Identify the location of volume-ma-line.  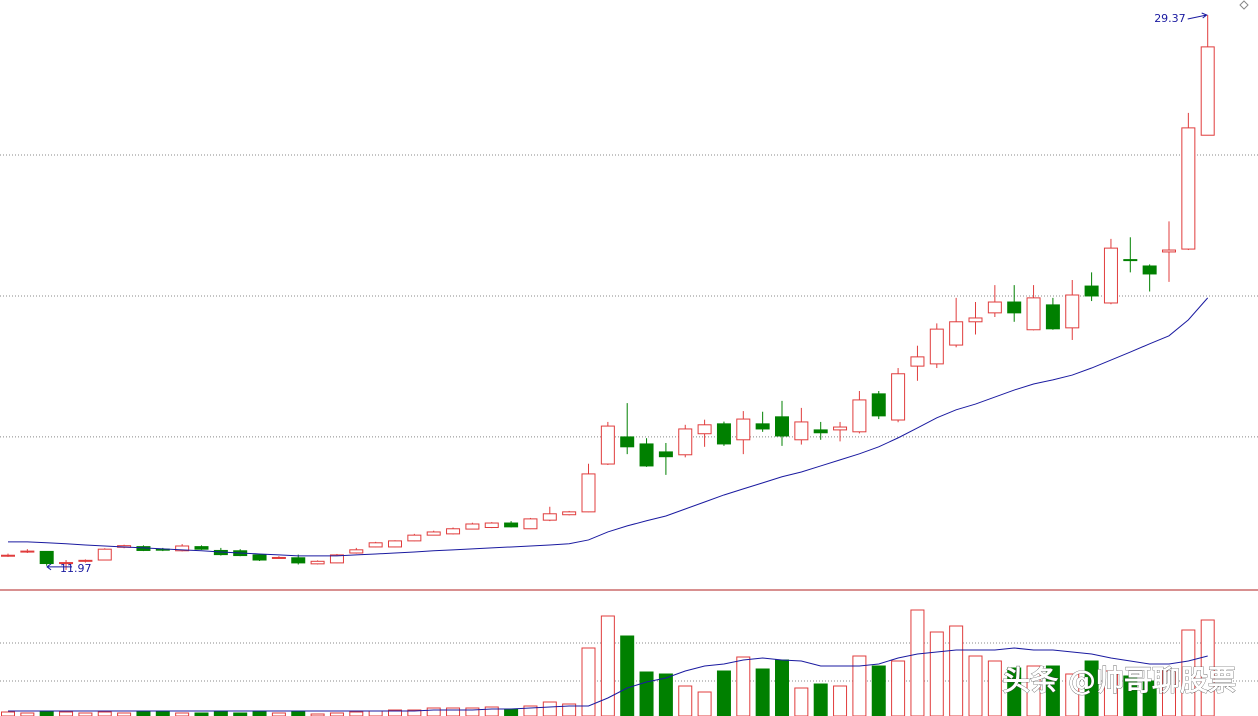
(608, 679).